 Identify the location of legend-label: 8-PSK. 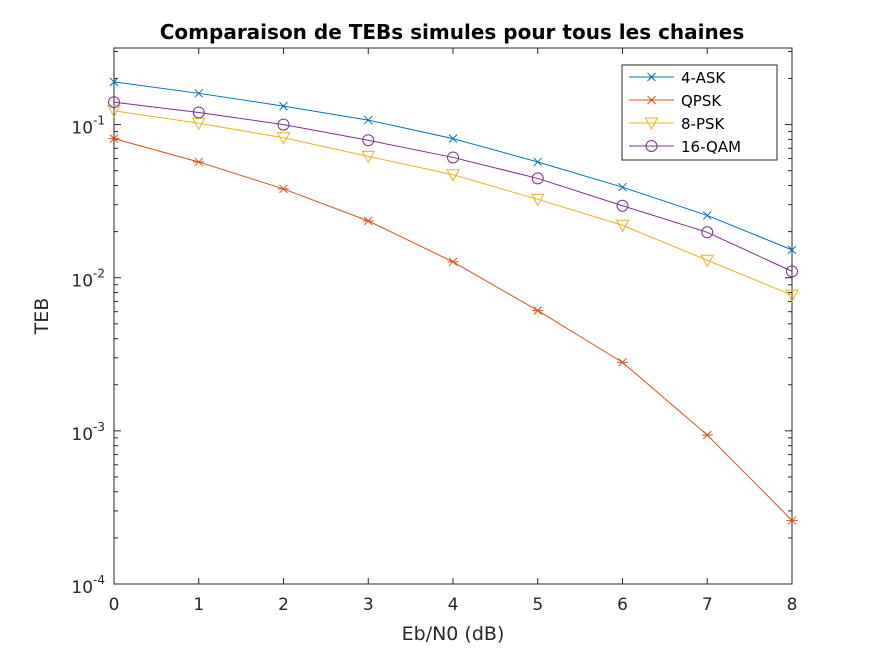
(703, 124).